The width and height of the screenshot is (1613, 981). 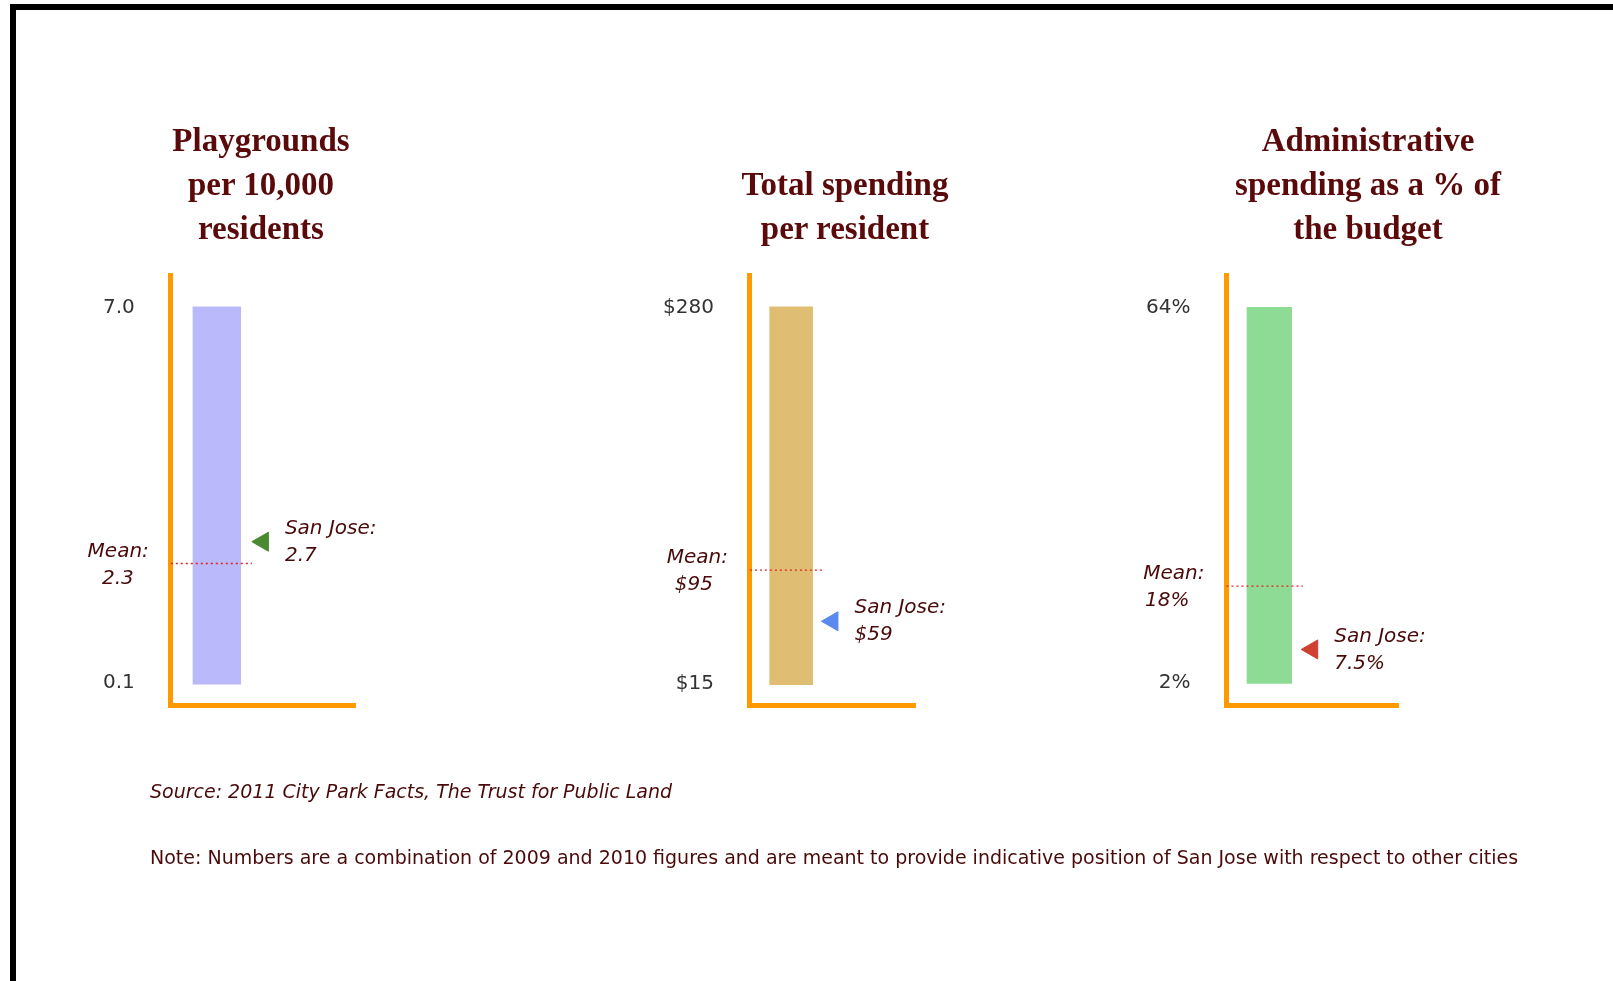 What do you see at coordinates (118, 305) in the screenshot?
I see `y-tick-label: 7.0` at bounding box center [118, 305].